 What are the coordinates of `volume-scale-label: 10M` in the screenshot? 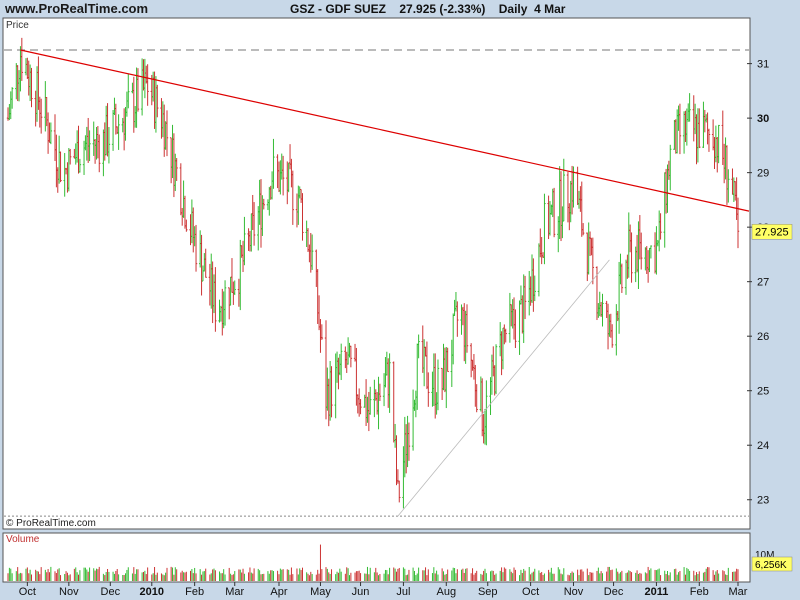 It's located at (764, 555).